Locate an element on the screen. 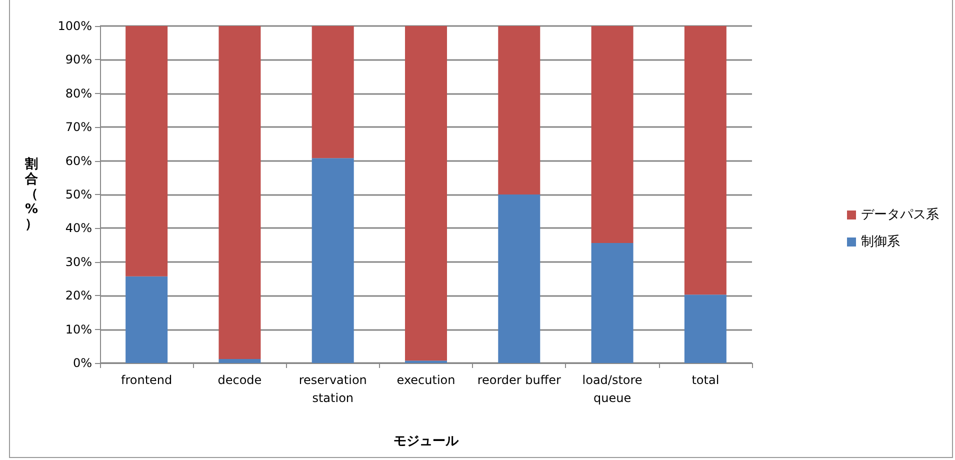  x-axis-title: モジュール is located at coordinates (427, 441).